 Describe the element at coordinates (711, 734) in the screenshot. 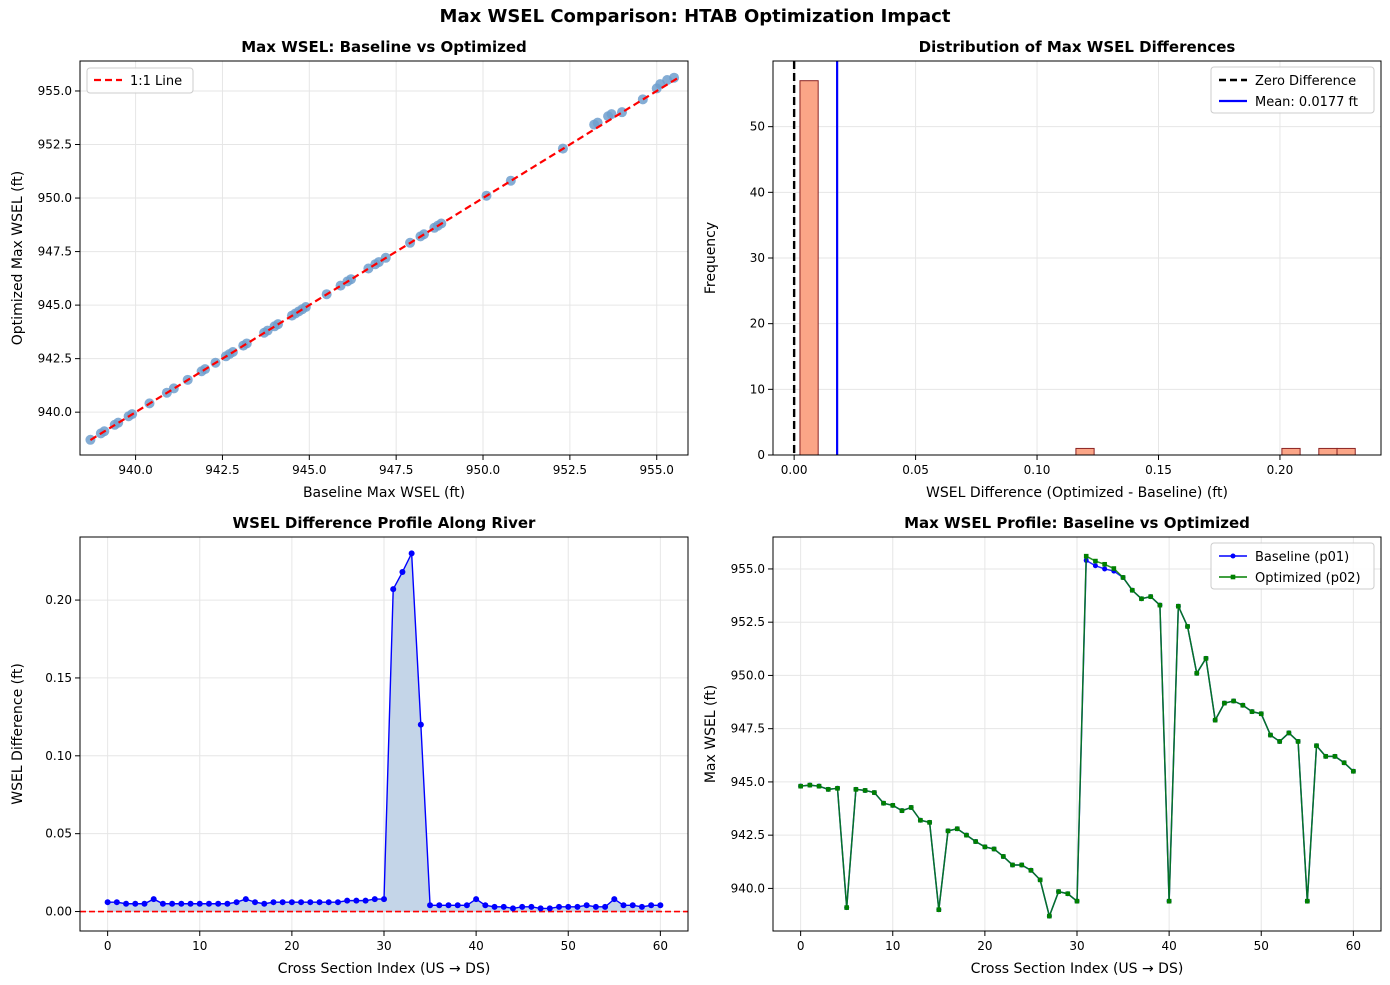

I see `y-axis-label: Max WSEL (ft)` at that location.